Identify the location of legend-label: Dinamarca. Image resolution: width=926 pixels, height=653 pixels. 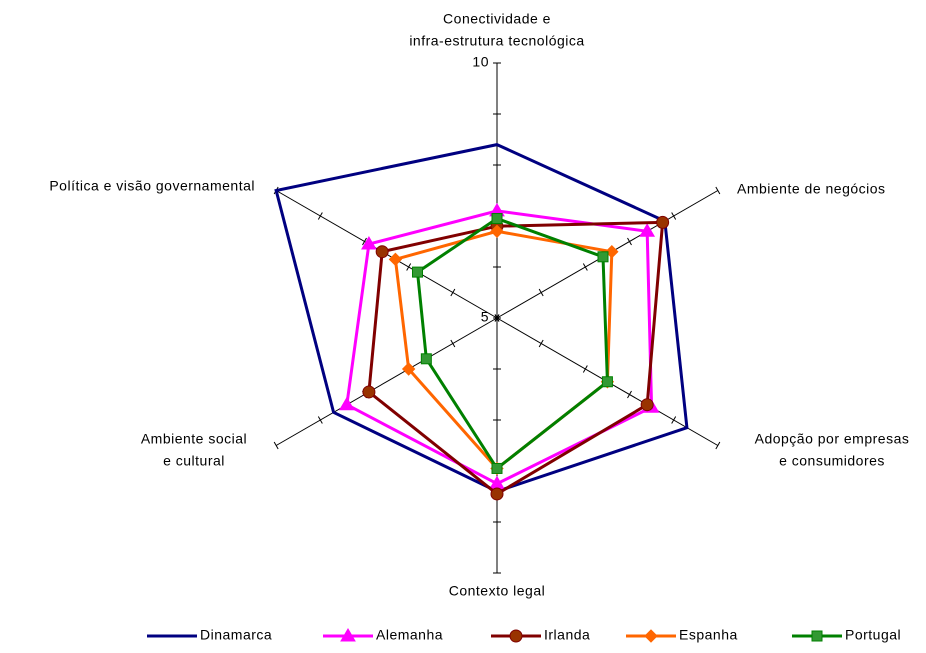
(236, 635).